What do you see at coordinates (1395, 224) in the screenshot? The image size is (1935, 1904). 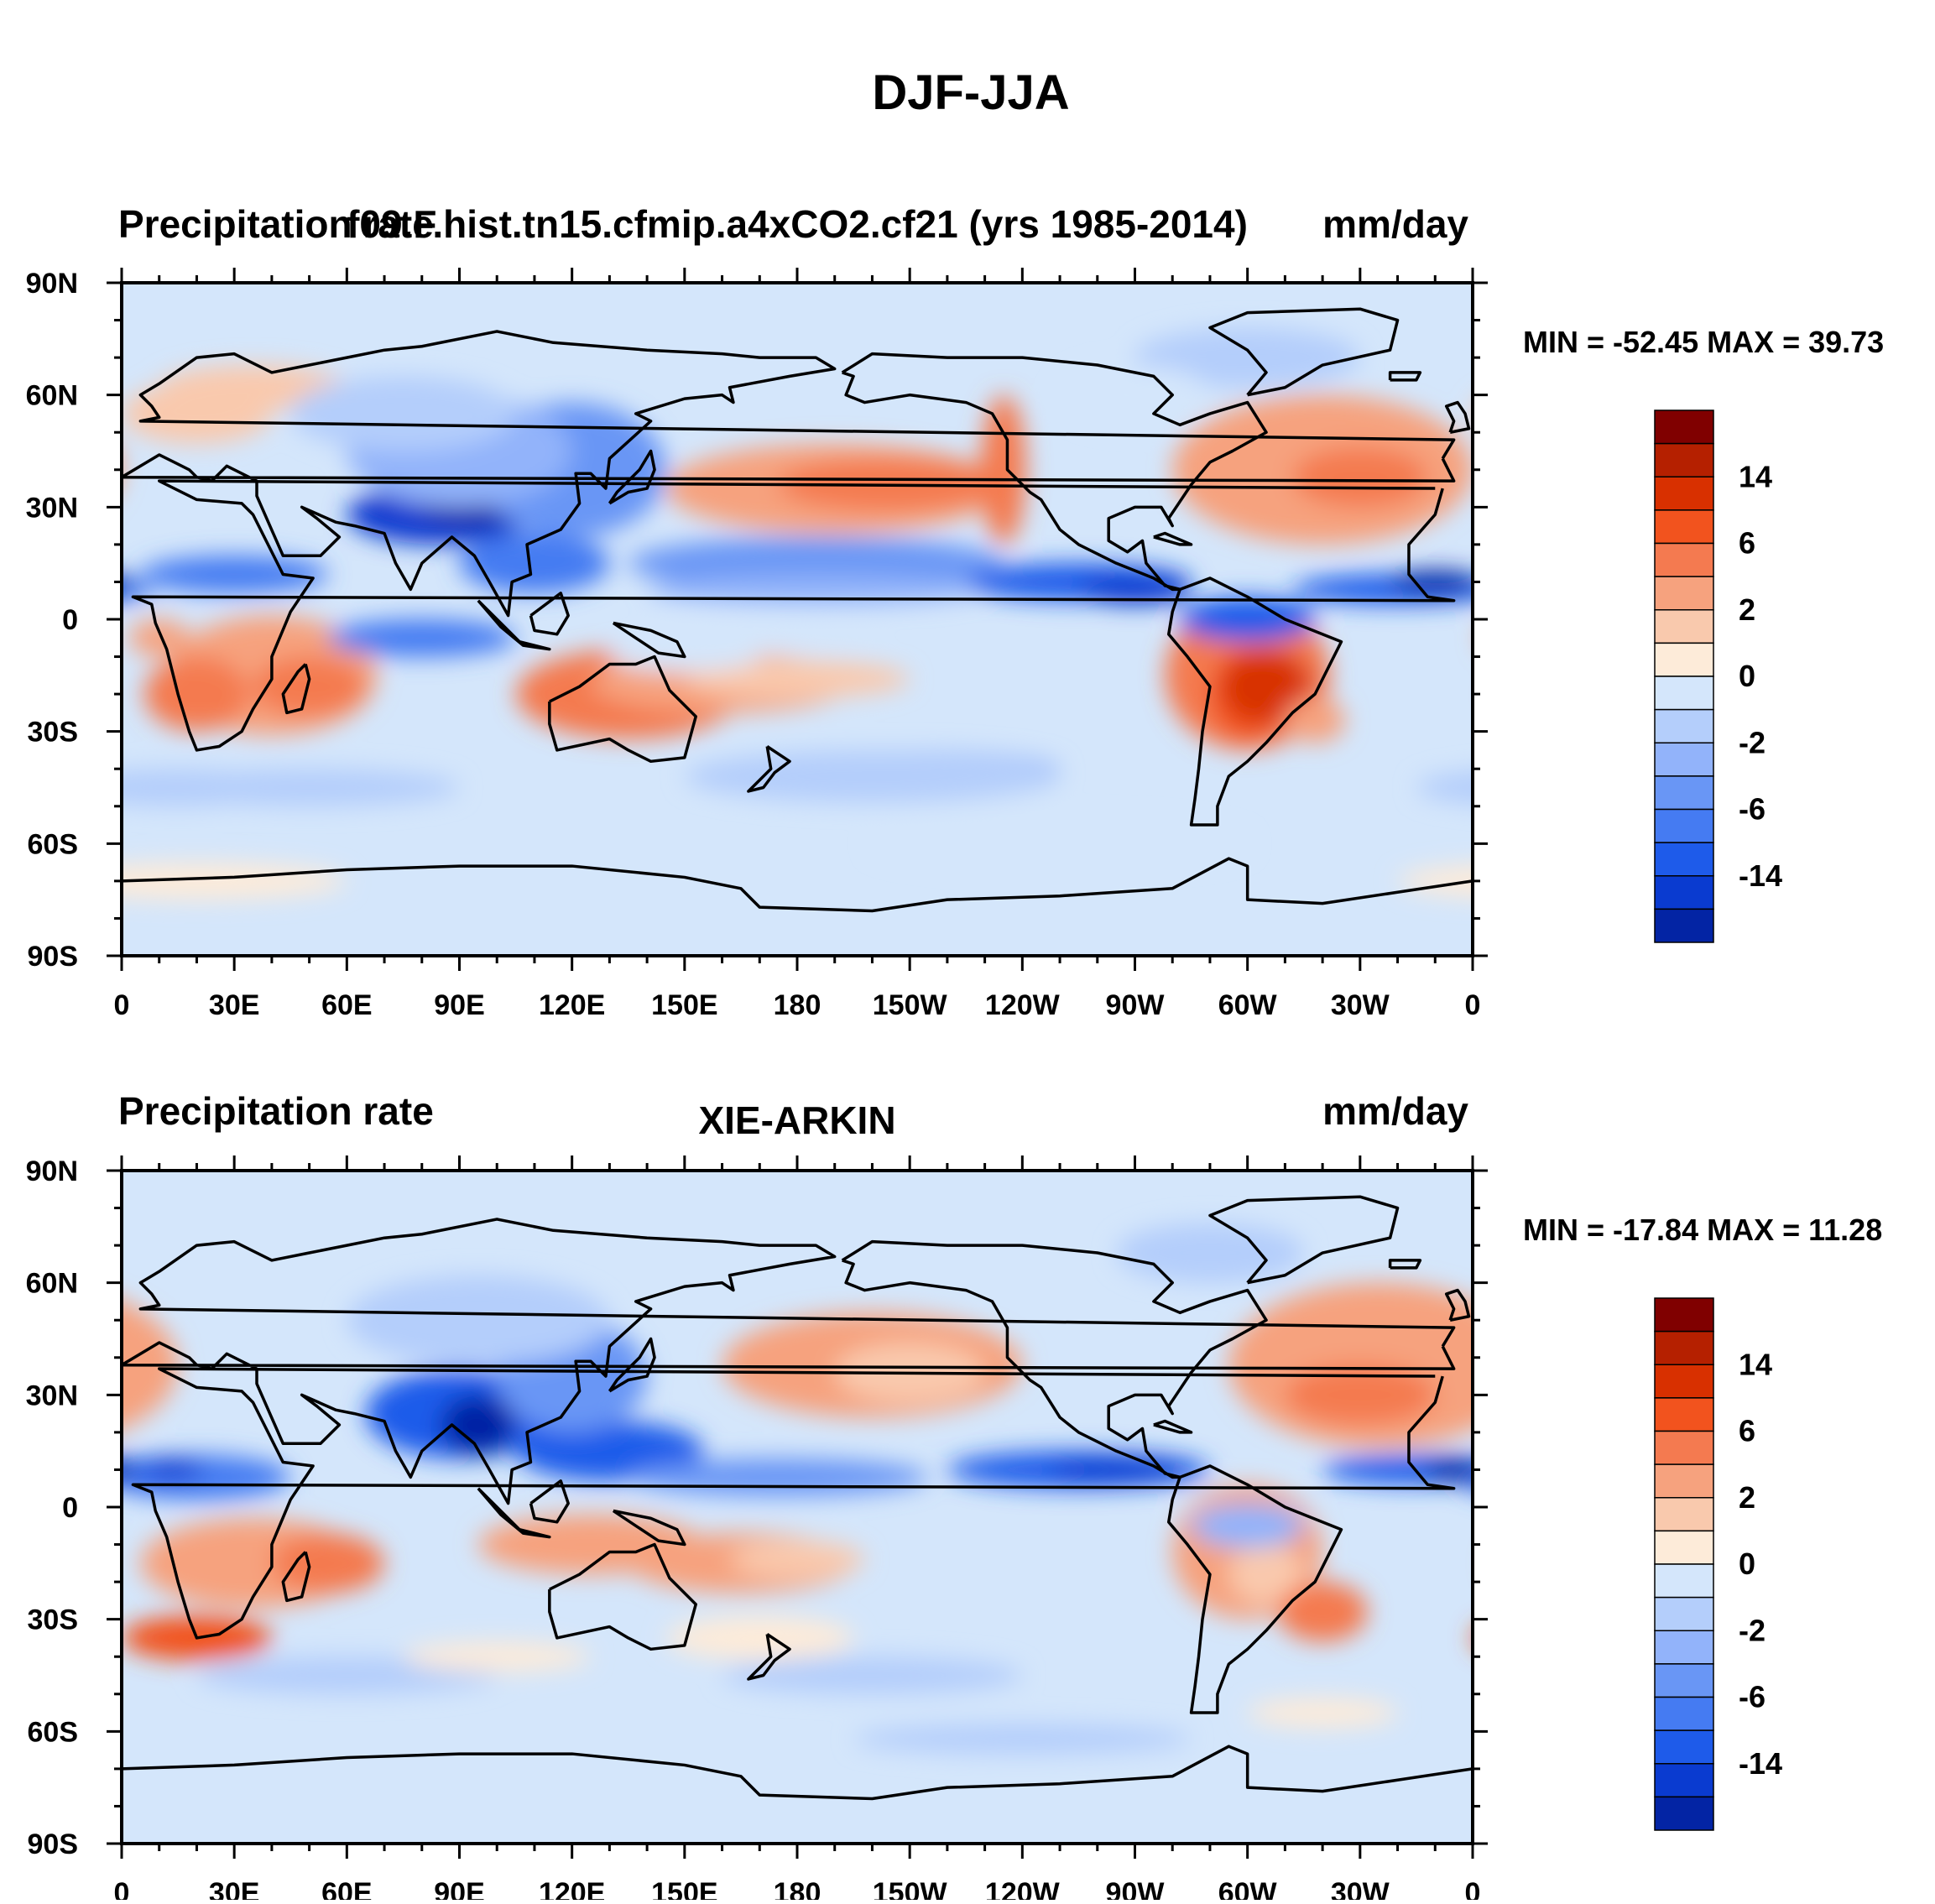 I see `panel-1-units: mm/day` at bounding box center [1395, 224].